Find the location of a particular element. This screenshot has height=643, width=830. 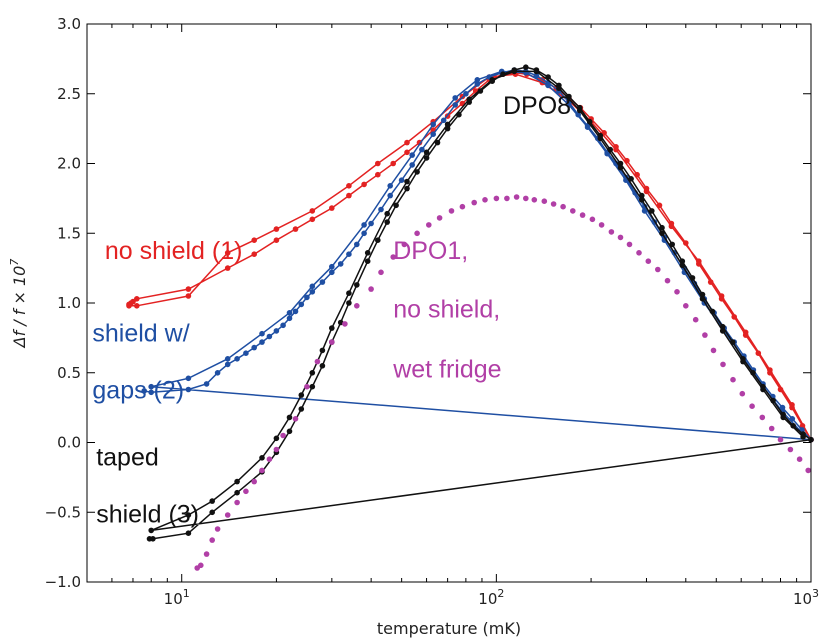

y-tick-label: 1.5 is located at coordinates (69, 233).